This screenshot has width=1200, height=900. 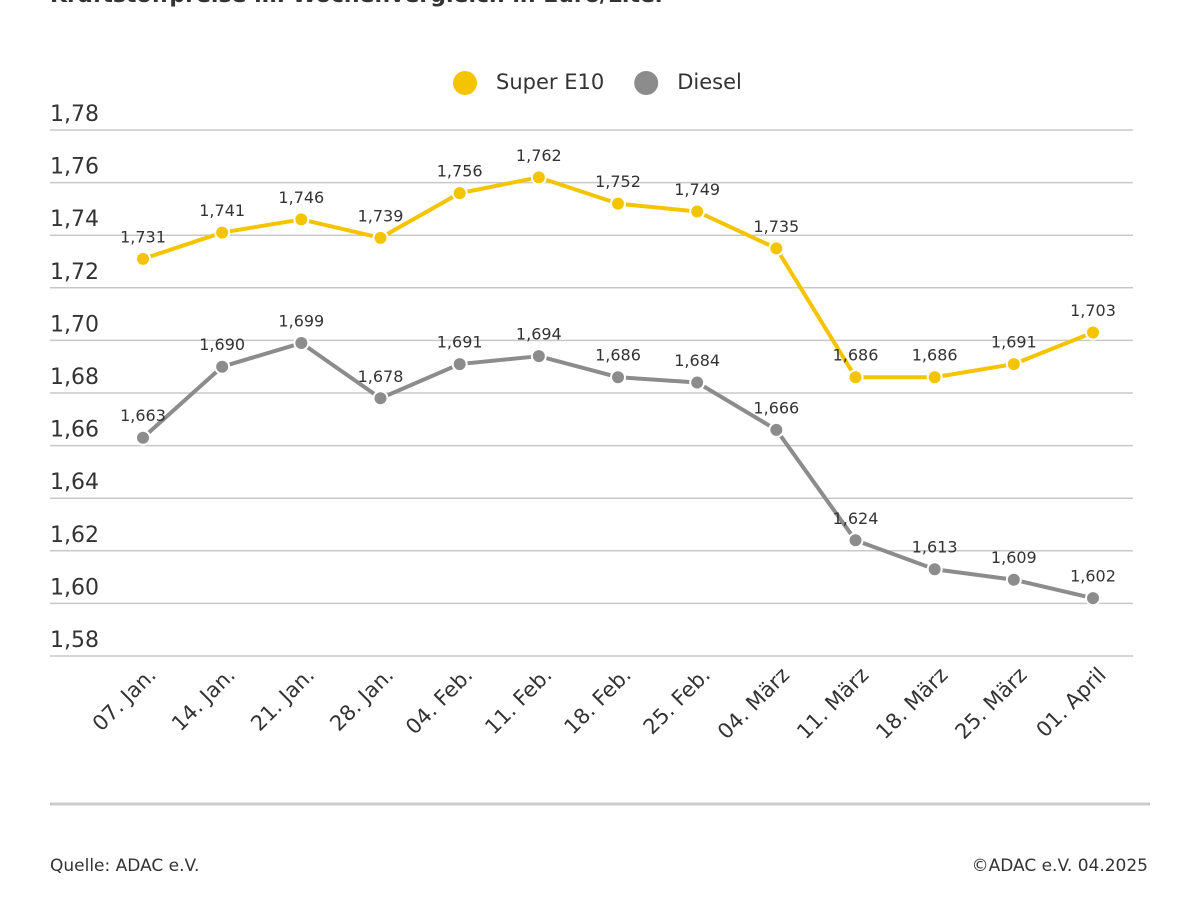 I want to click on y-tick-label: 1,62, so click(x=74, y=535).